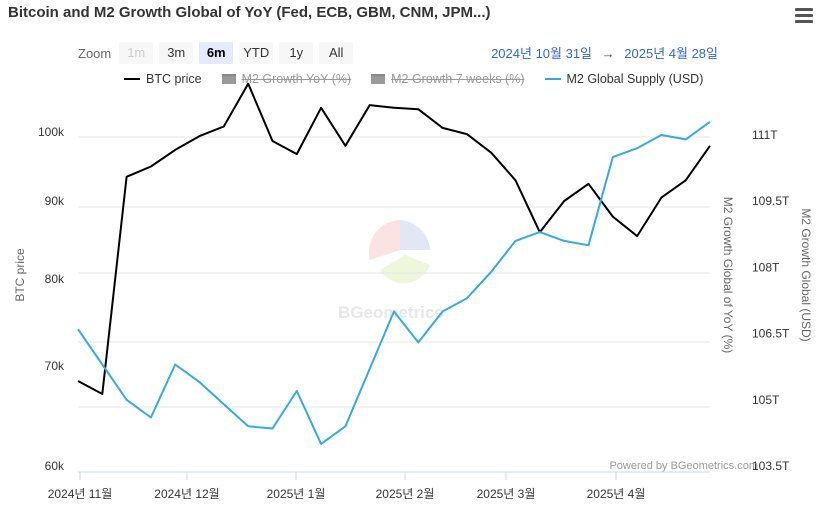  Describe the element at coordinates (174, 79) in the screenshot. I see `legend-label: BTC price` at that location.